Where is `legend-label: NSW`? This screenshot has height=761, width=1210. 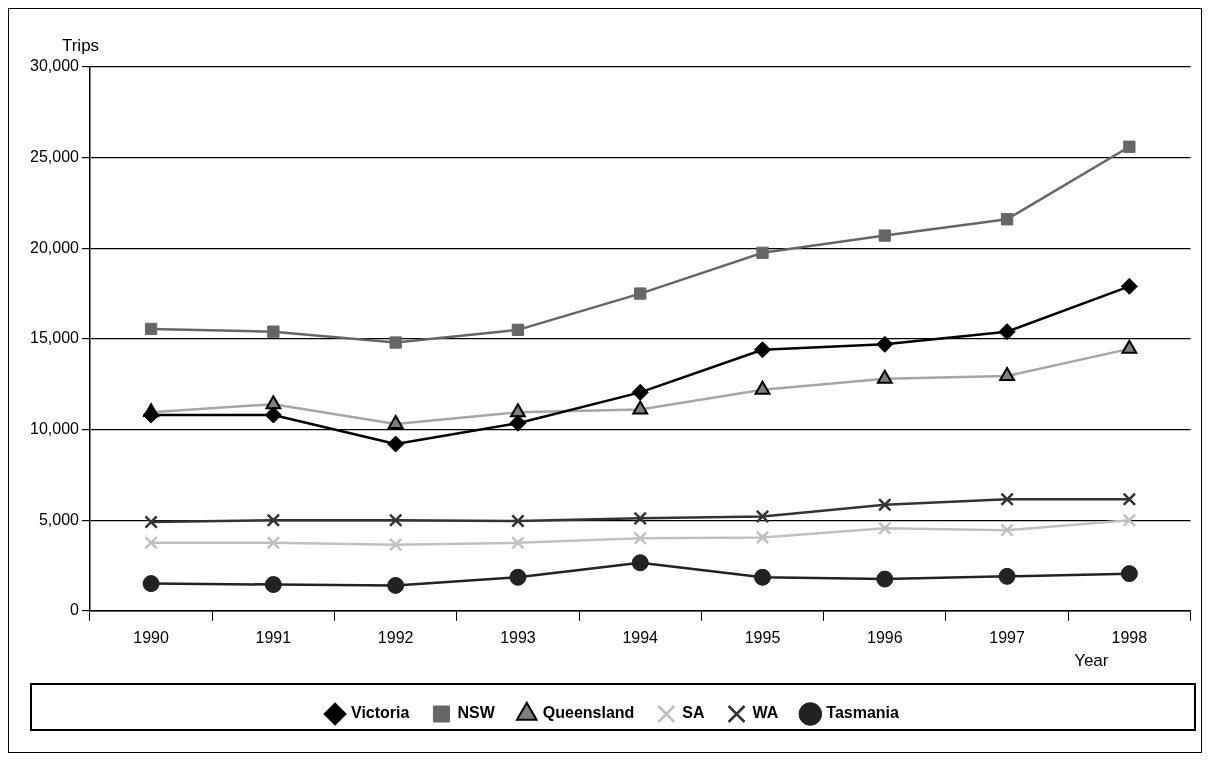 legend-label: NSW is located at coordinates (476, 713).